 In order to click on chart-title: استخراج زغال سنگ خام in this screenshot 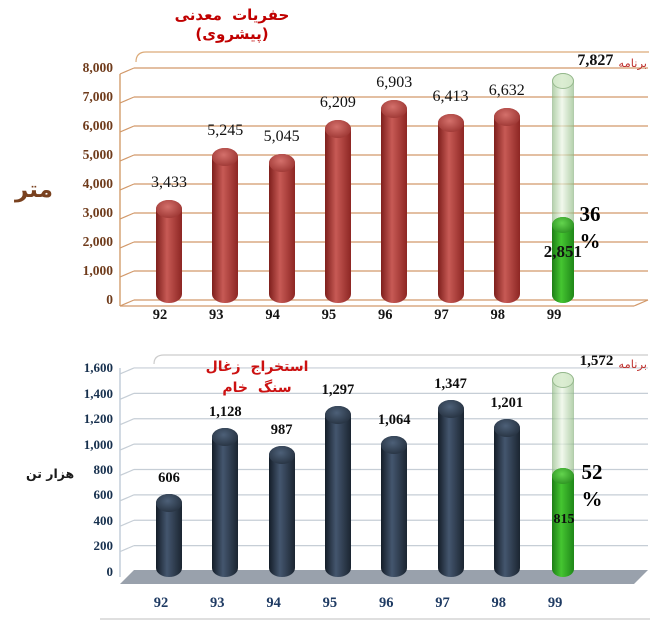, I will do `click(257, 380)`.